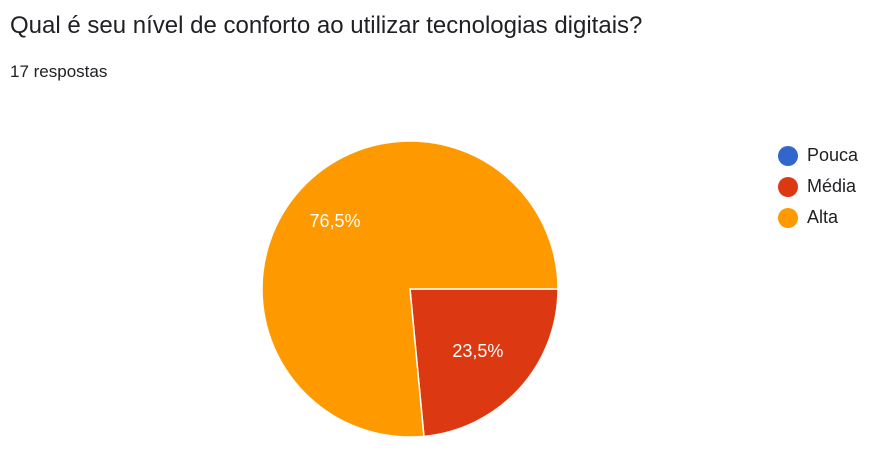 This screenshot has height=455, width=896. What do you see at coordinates (823, 217) in the screenshot?
I see `legend-label-alta: Alta` at bounding box center [823, 217].